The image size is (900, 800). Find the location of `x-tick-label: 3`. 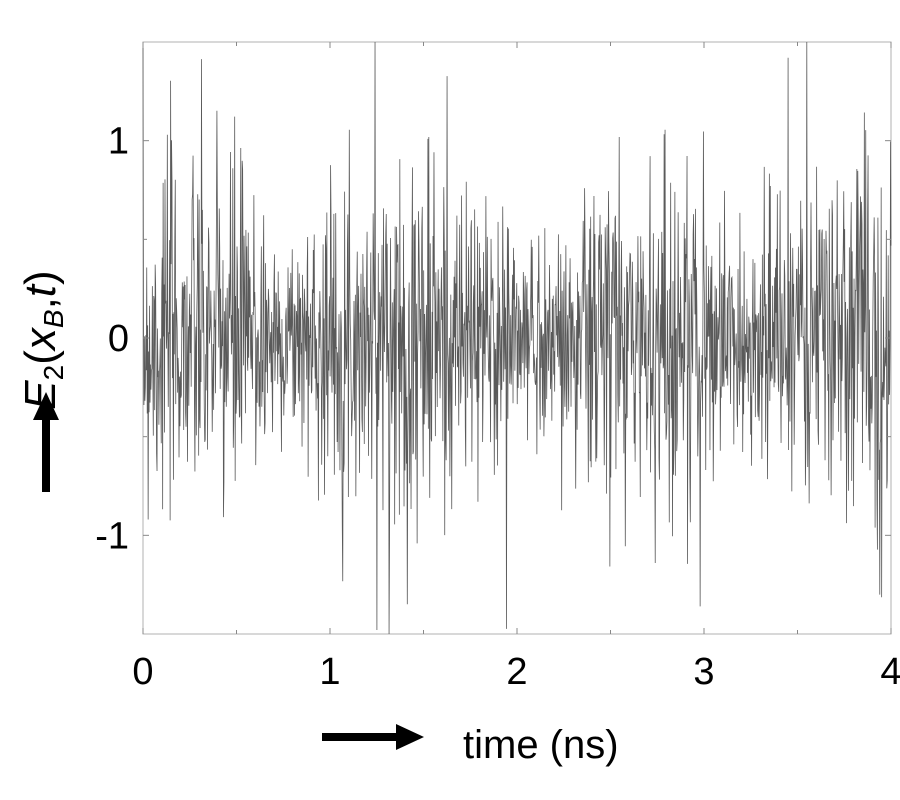

x-tick-label: 3 is located at coordinates (703, 672).